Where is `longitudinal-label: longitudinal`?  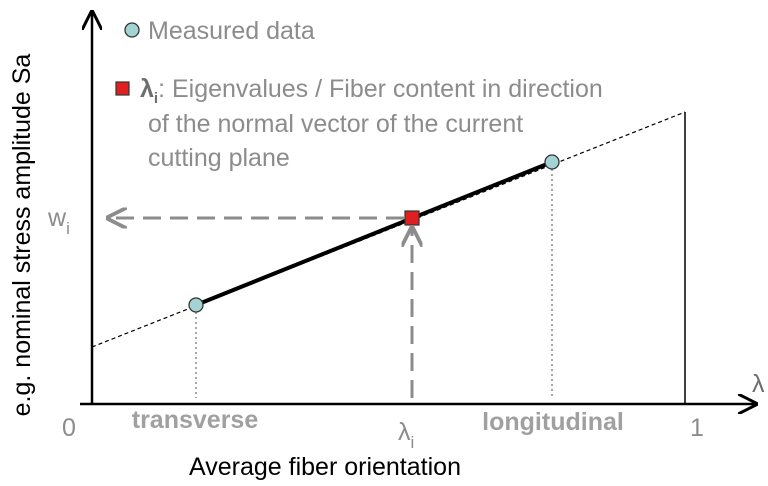 longitudinal-label: longitudinal is located at coordinates (553, 422).